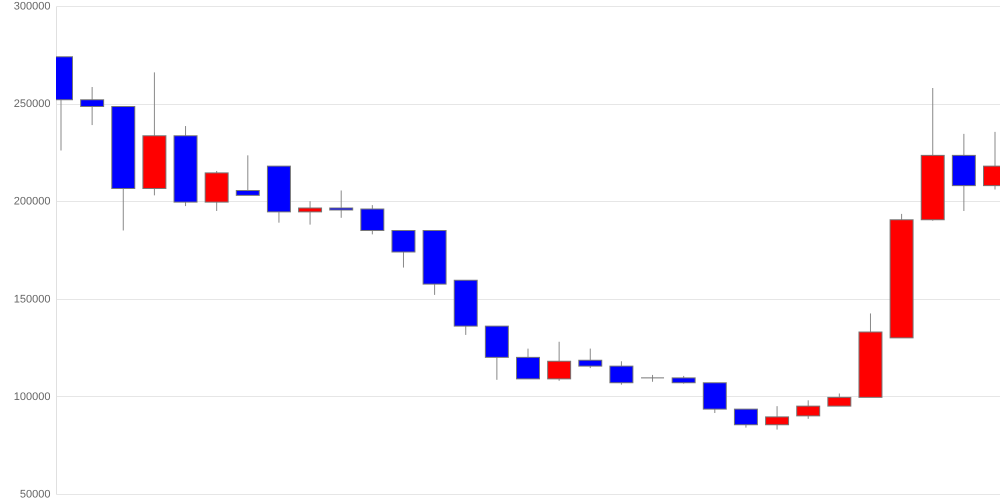 The image size is (1000, 500). Describe the element at coordinates (35, 494) in the screenshot. I see `y-tick-label: 50000` at that location.